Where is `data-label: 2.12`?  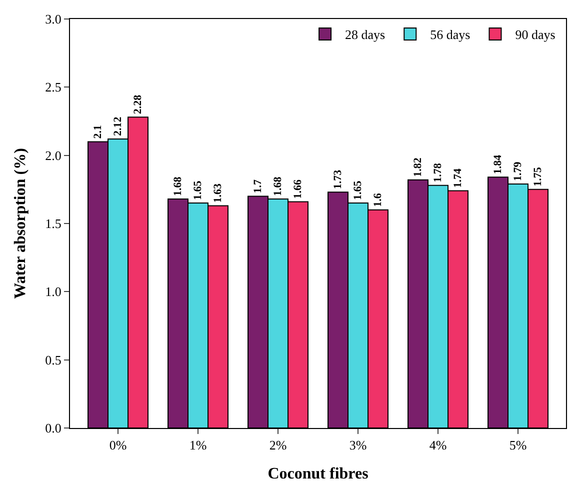
data-label: 2.12 is located at coordinates (118, 126).